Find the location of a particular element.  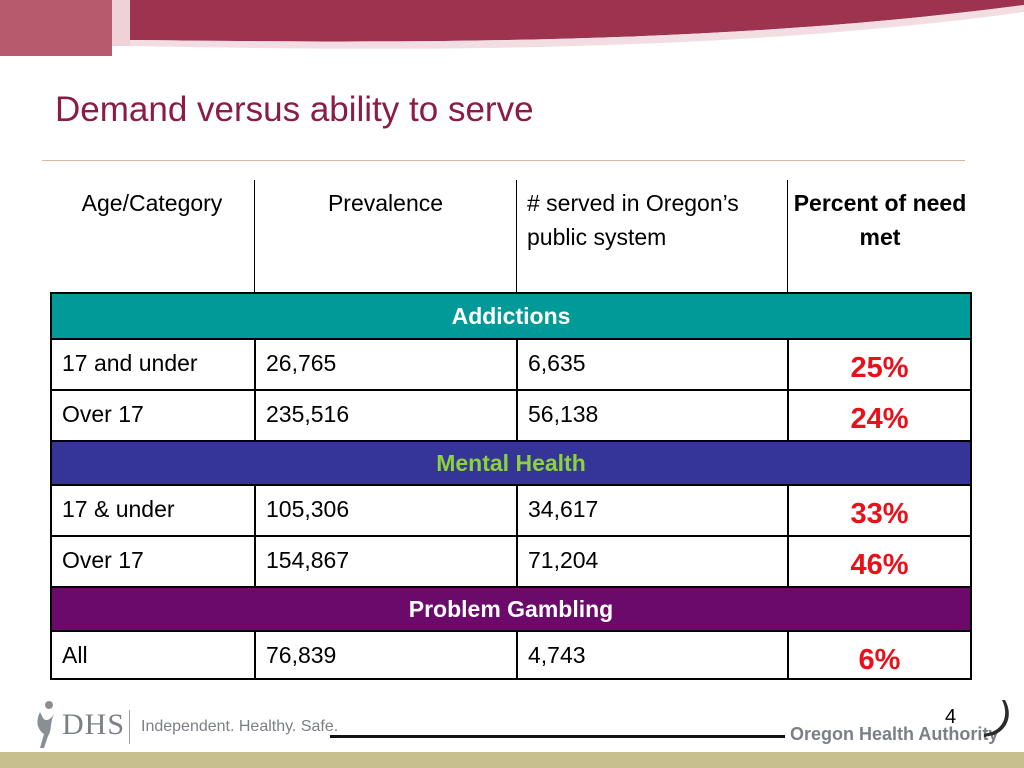

table-row: 17 and under 26,765 6,635 25% is located at coordinates (511, 363).